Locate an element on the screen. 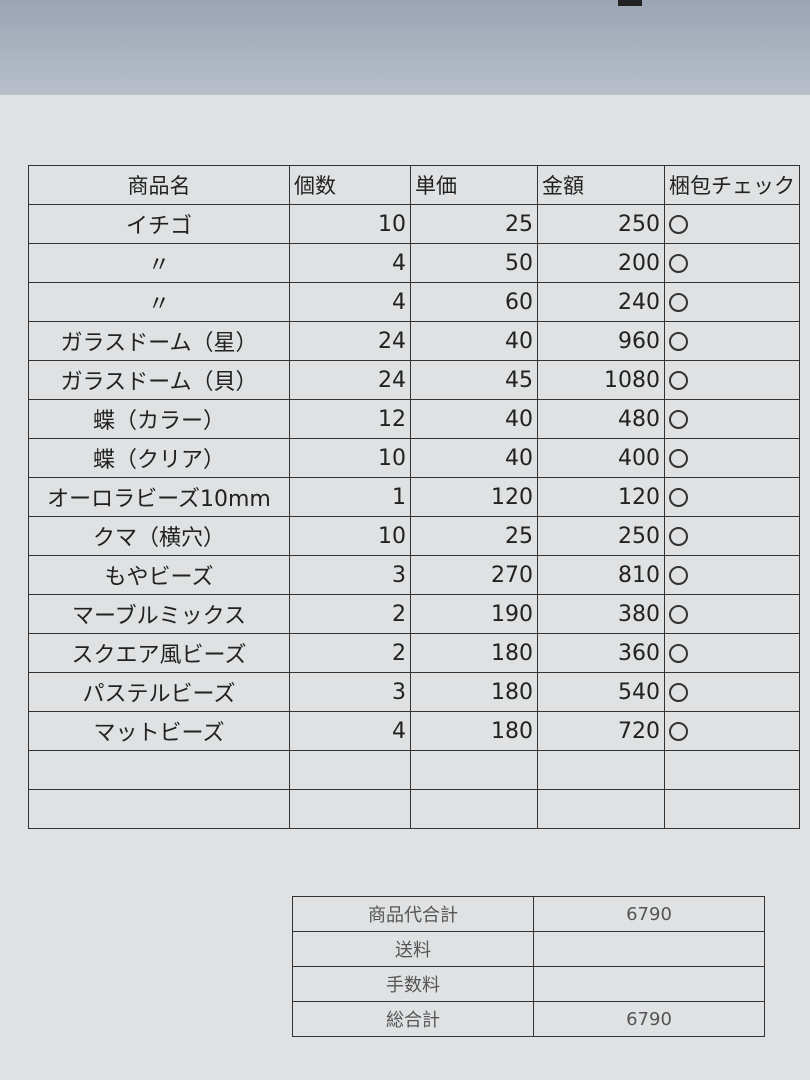  cell-unit-price: 60 is located at coordinates (474, 302).